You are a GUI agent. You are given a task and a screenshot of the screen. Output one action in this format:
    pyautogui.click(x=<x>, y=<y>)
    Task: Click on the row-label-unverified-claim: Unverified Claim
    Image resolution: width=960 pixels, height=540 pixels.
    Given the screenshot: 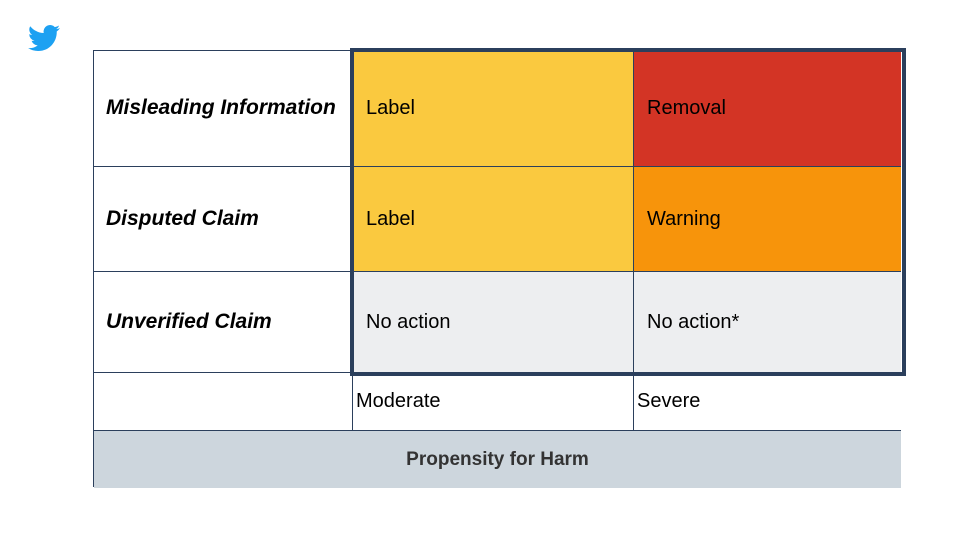 What is the action you would take?
    pyautogui.click(x=223, y=322)
    